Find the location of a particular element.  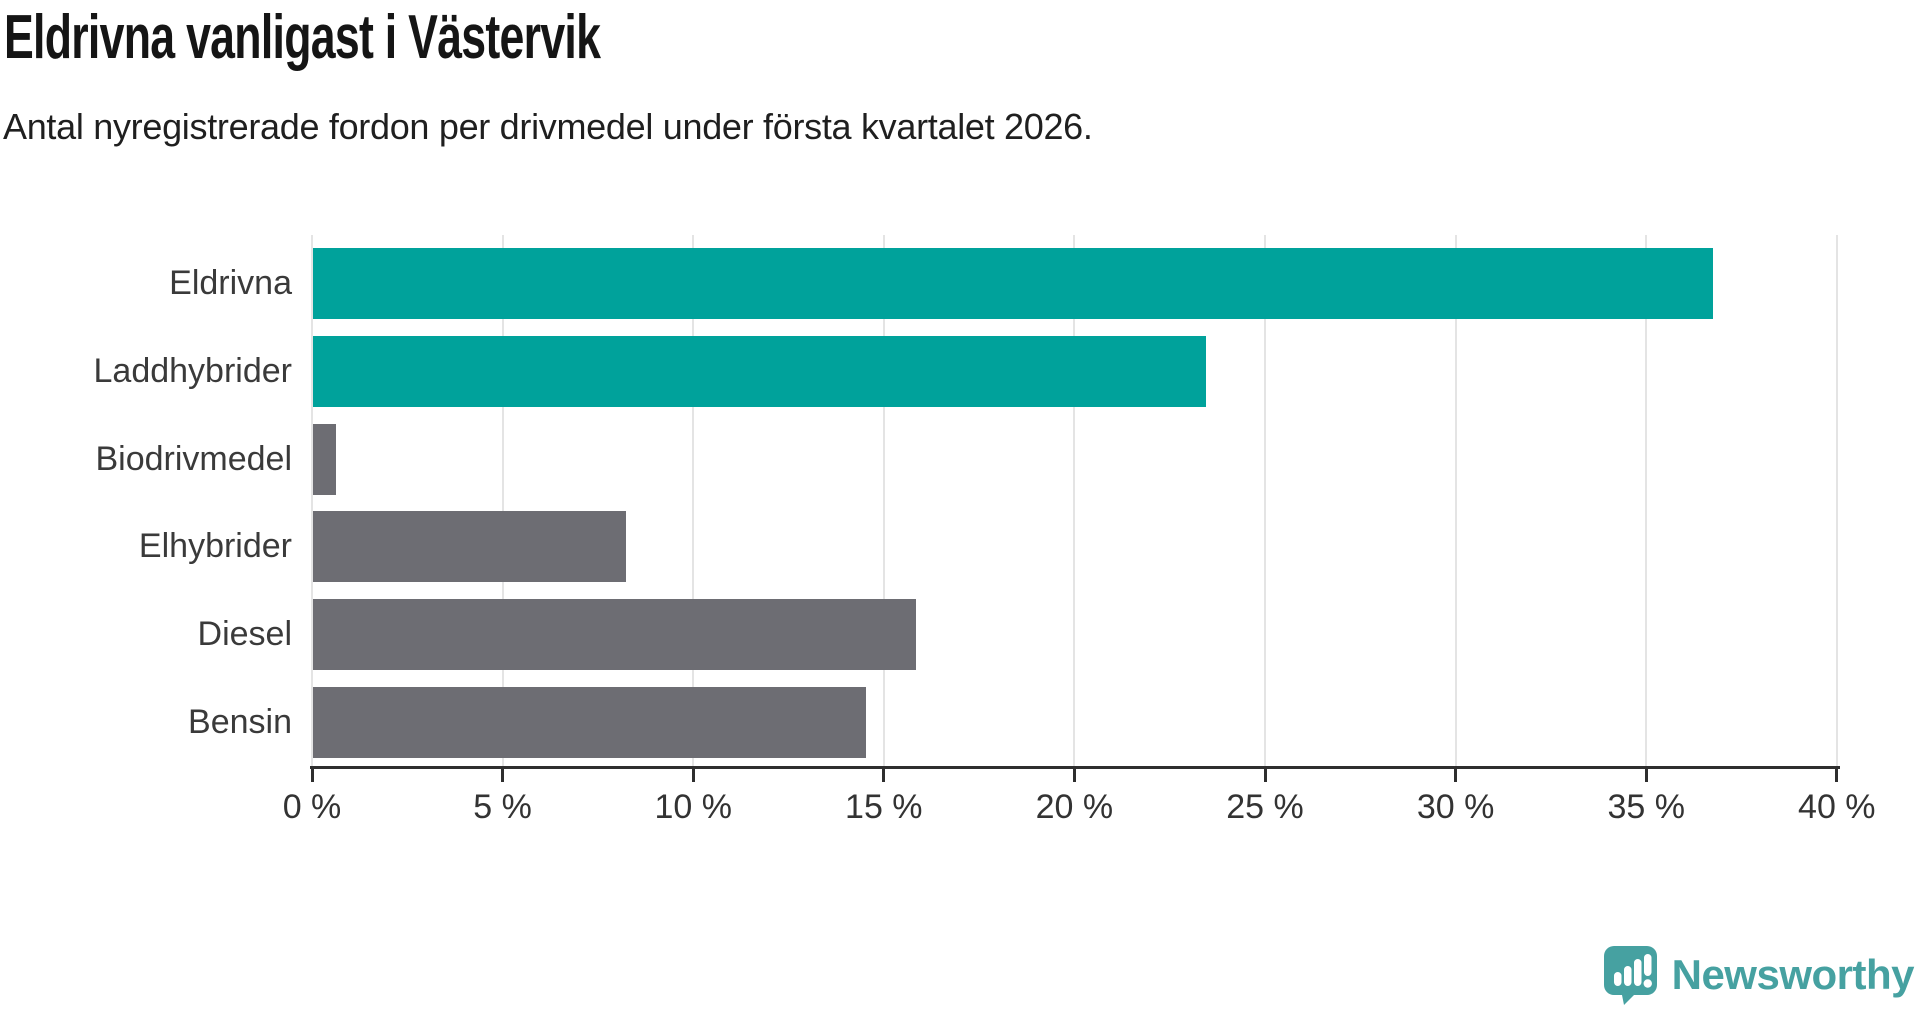

bar-eldrivna is located at coordinates (1013, 283).